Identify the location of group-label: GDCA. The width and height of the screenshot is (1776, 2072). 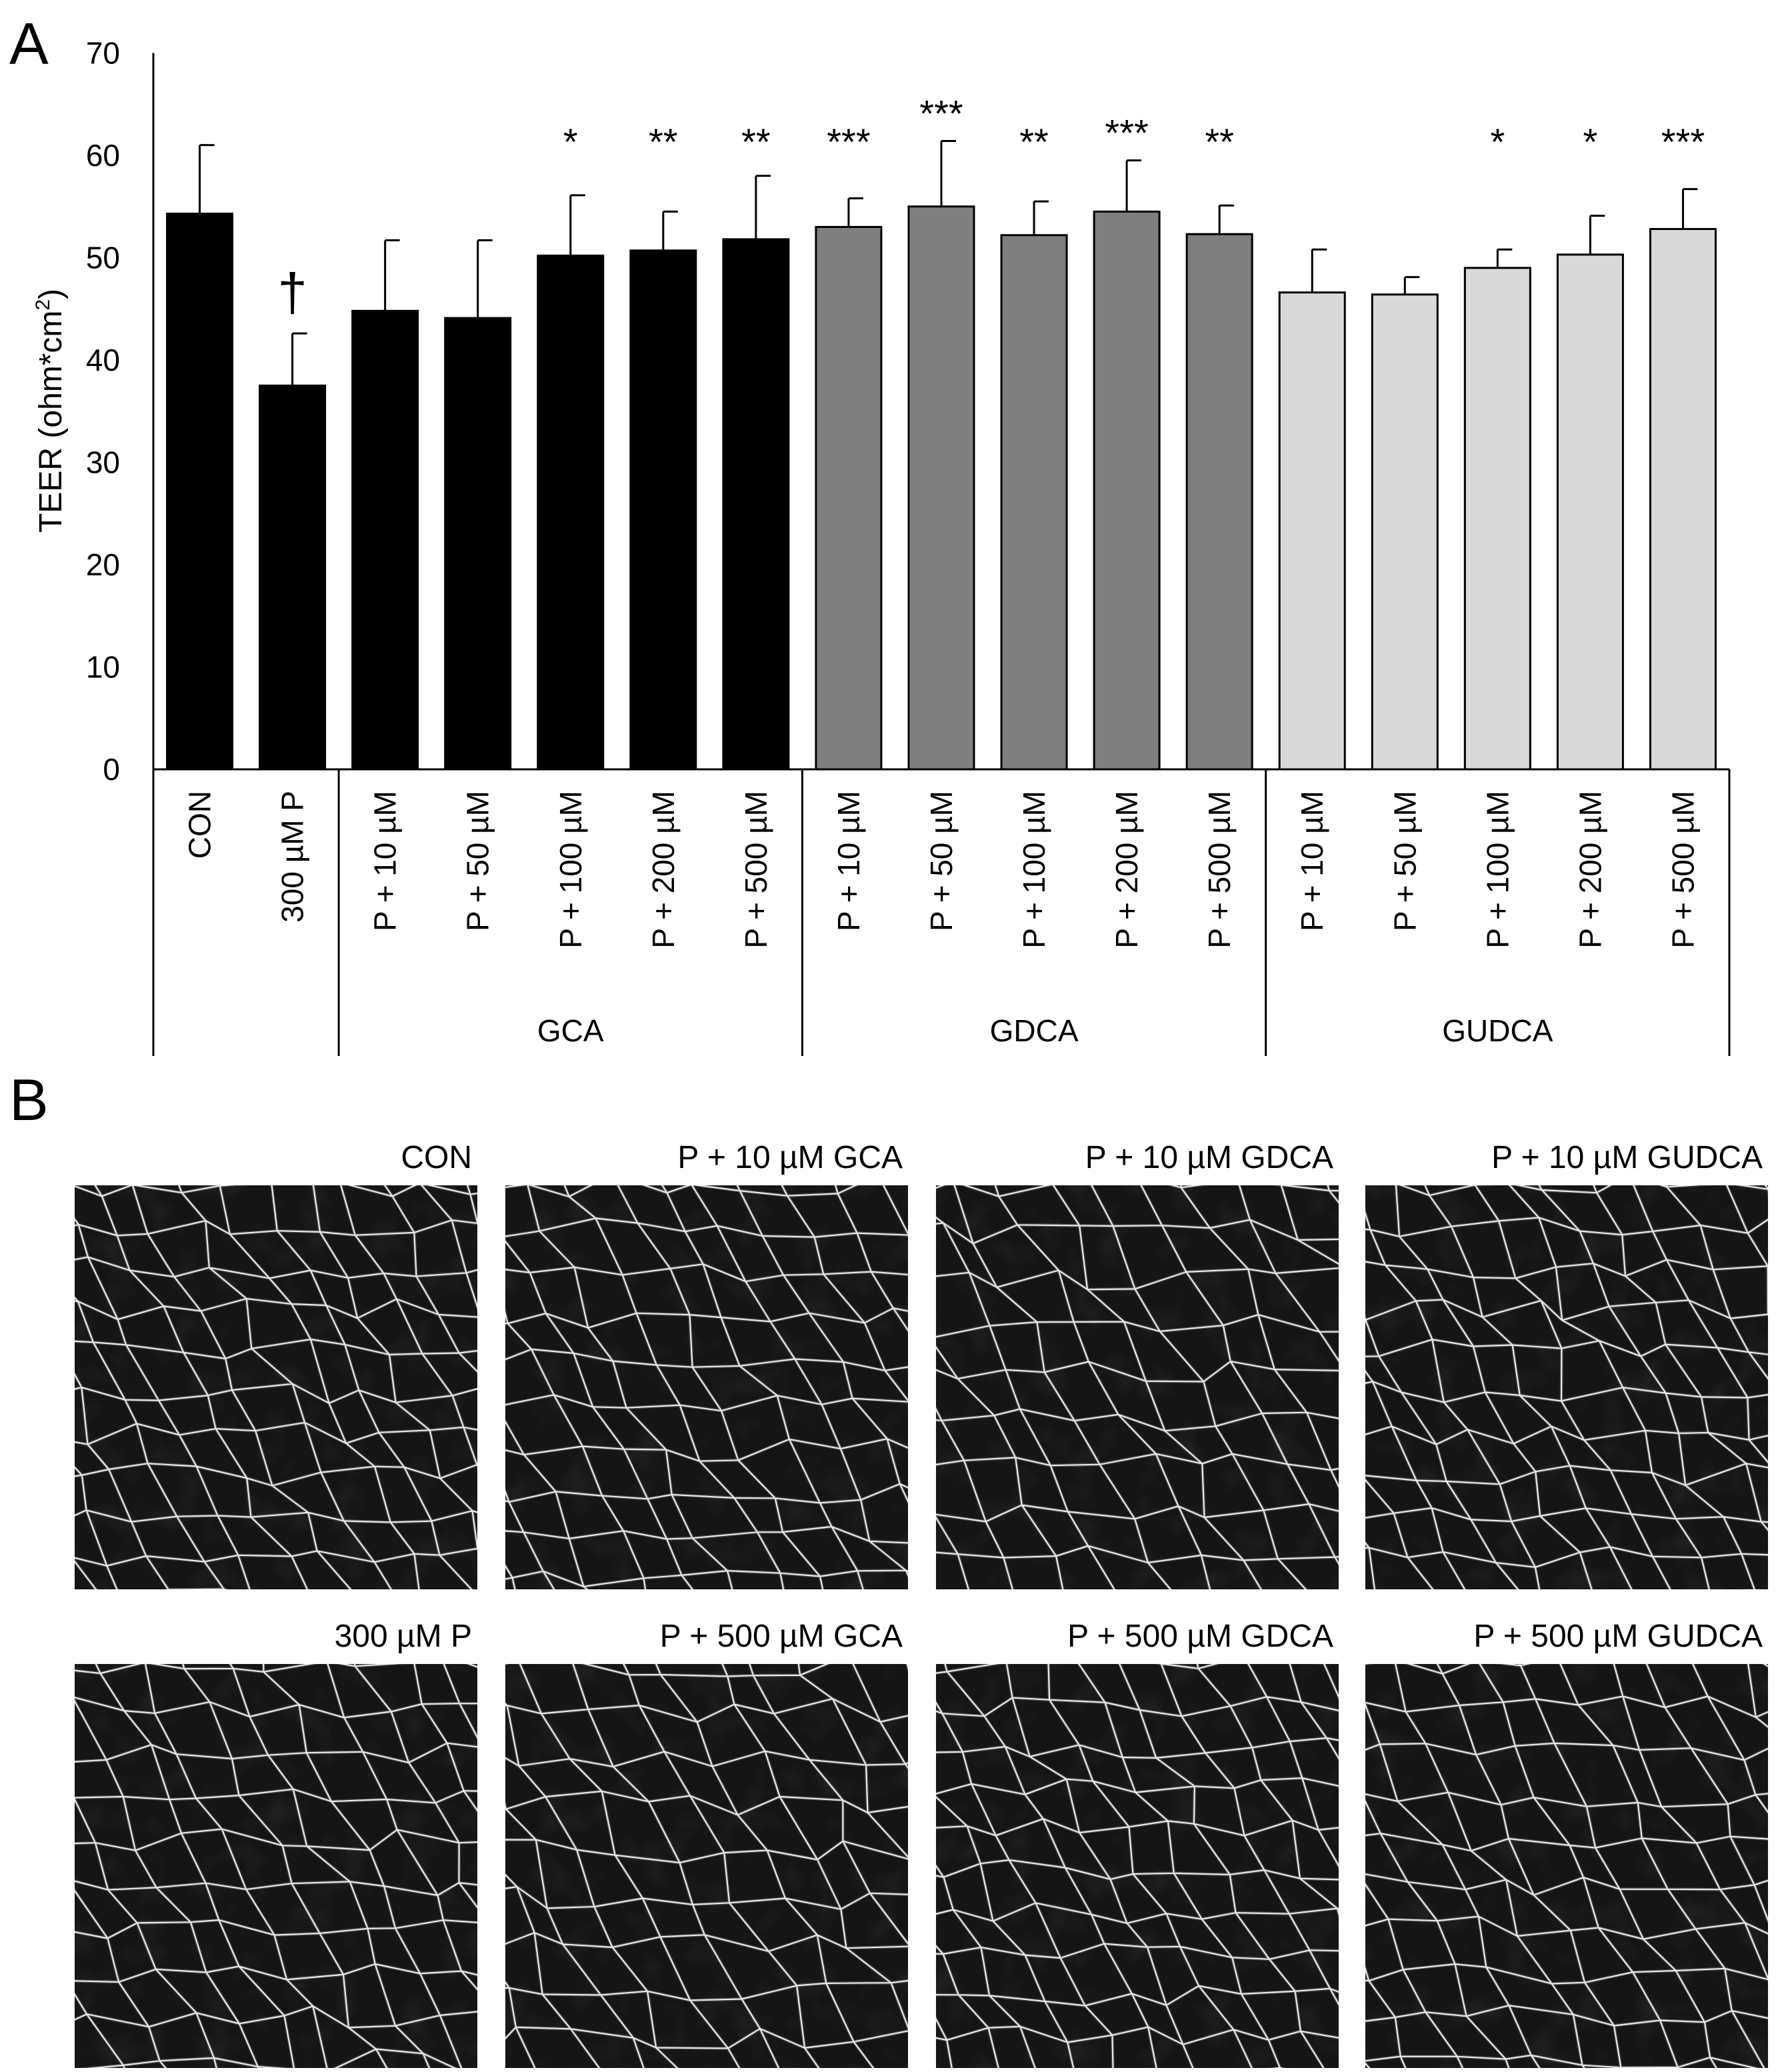
(1034, 1030).